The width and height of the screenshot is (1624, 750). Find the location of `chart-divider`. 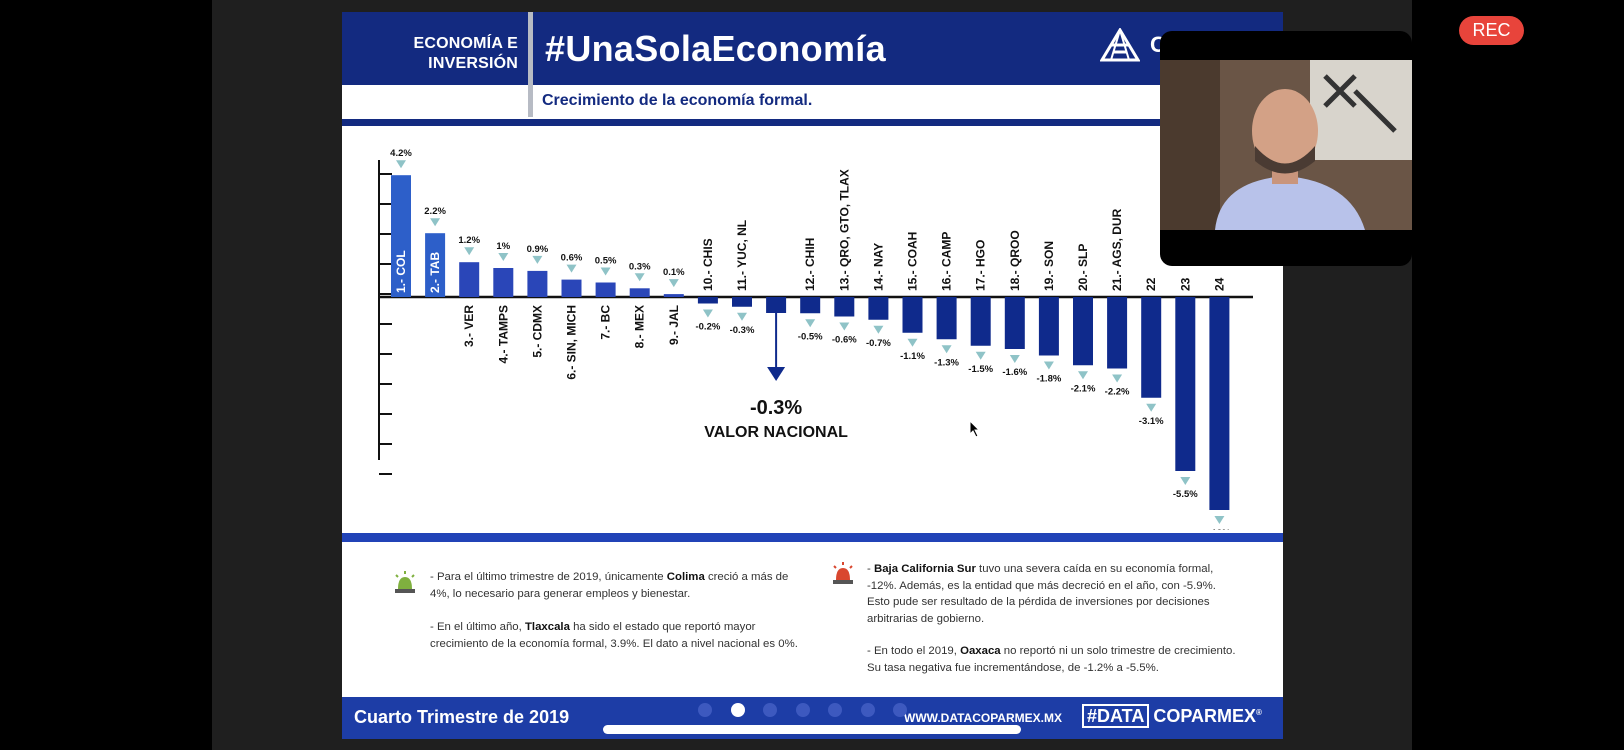

chart-divider is located at coordinates (812, 537).